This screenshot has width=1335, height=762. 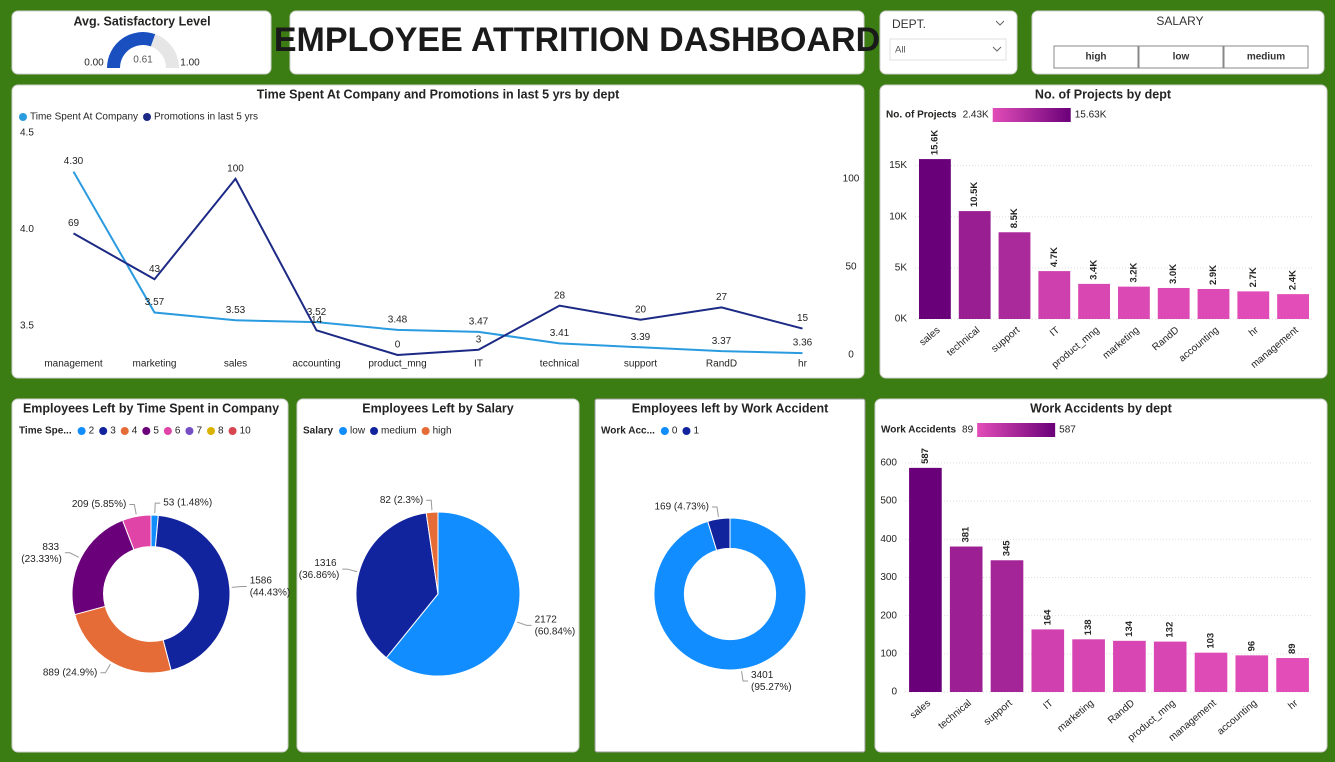 What do you see at coordinates (888, 501) in the screenshot?
I see `y-tick-label: 500` at bounding box center [888, 501].